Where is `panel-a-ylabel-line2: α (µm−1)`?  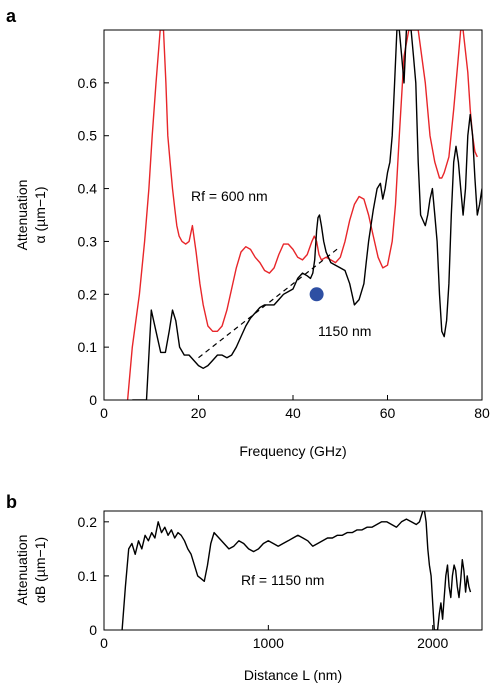 panel-a-ylabel-line2: α (µm−1) is located at coordinates (40, 215).